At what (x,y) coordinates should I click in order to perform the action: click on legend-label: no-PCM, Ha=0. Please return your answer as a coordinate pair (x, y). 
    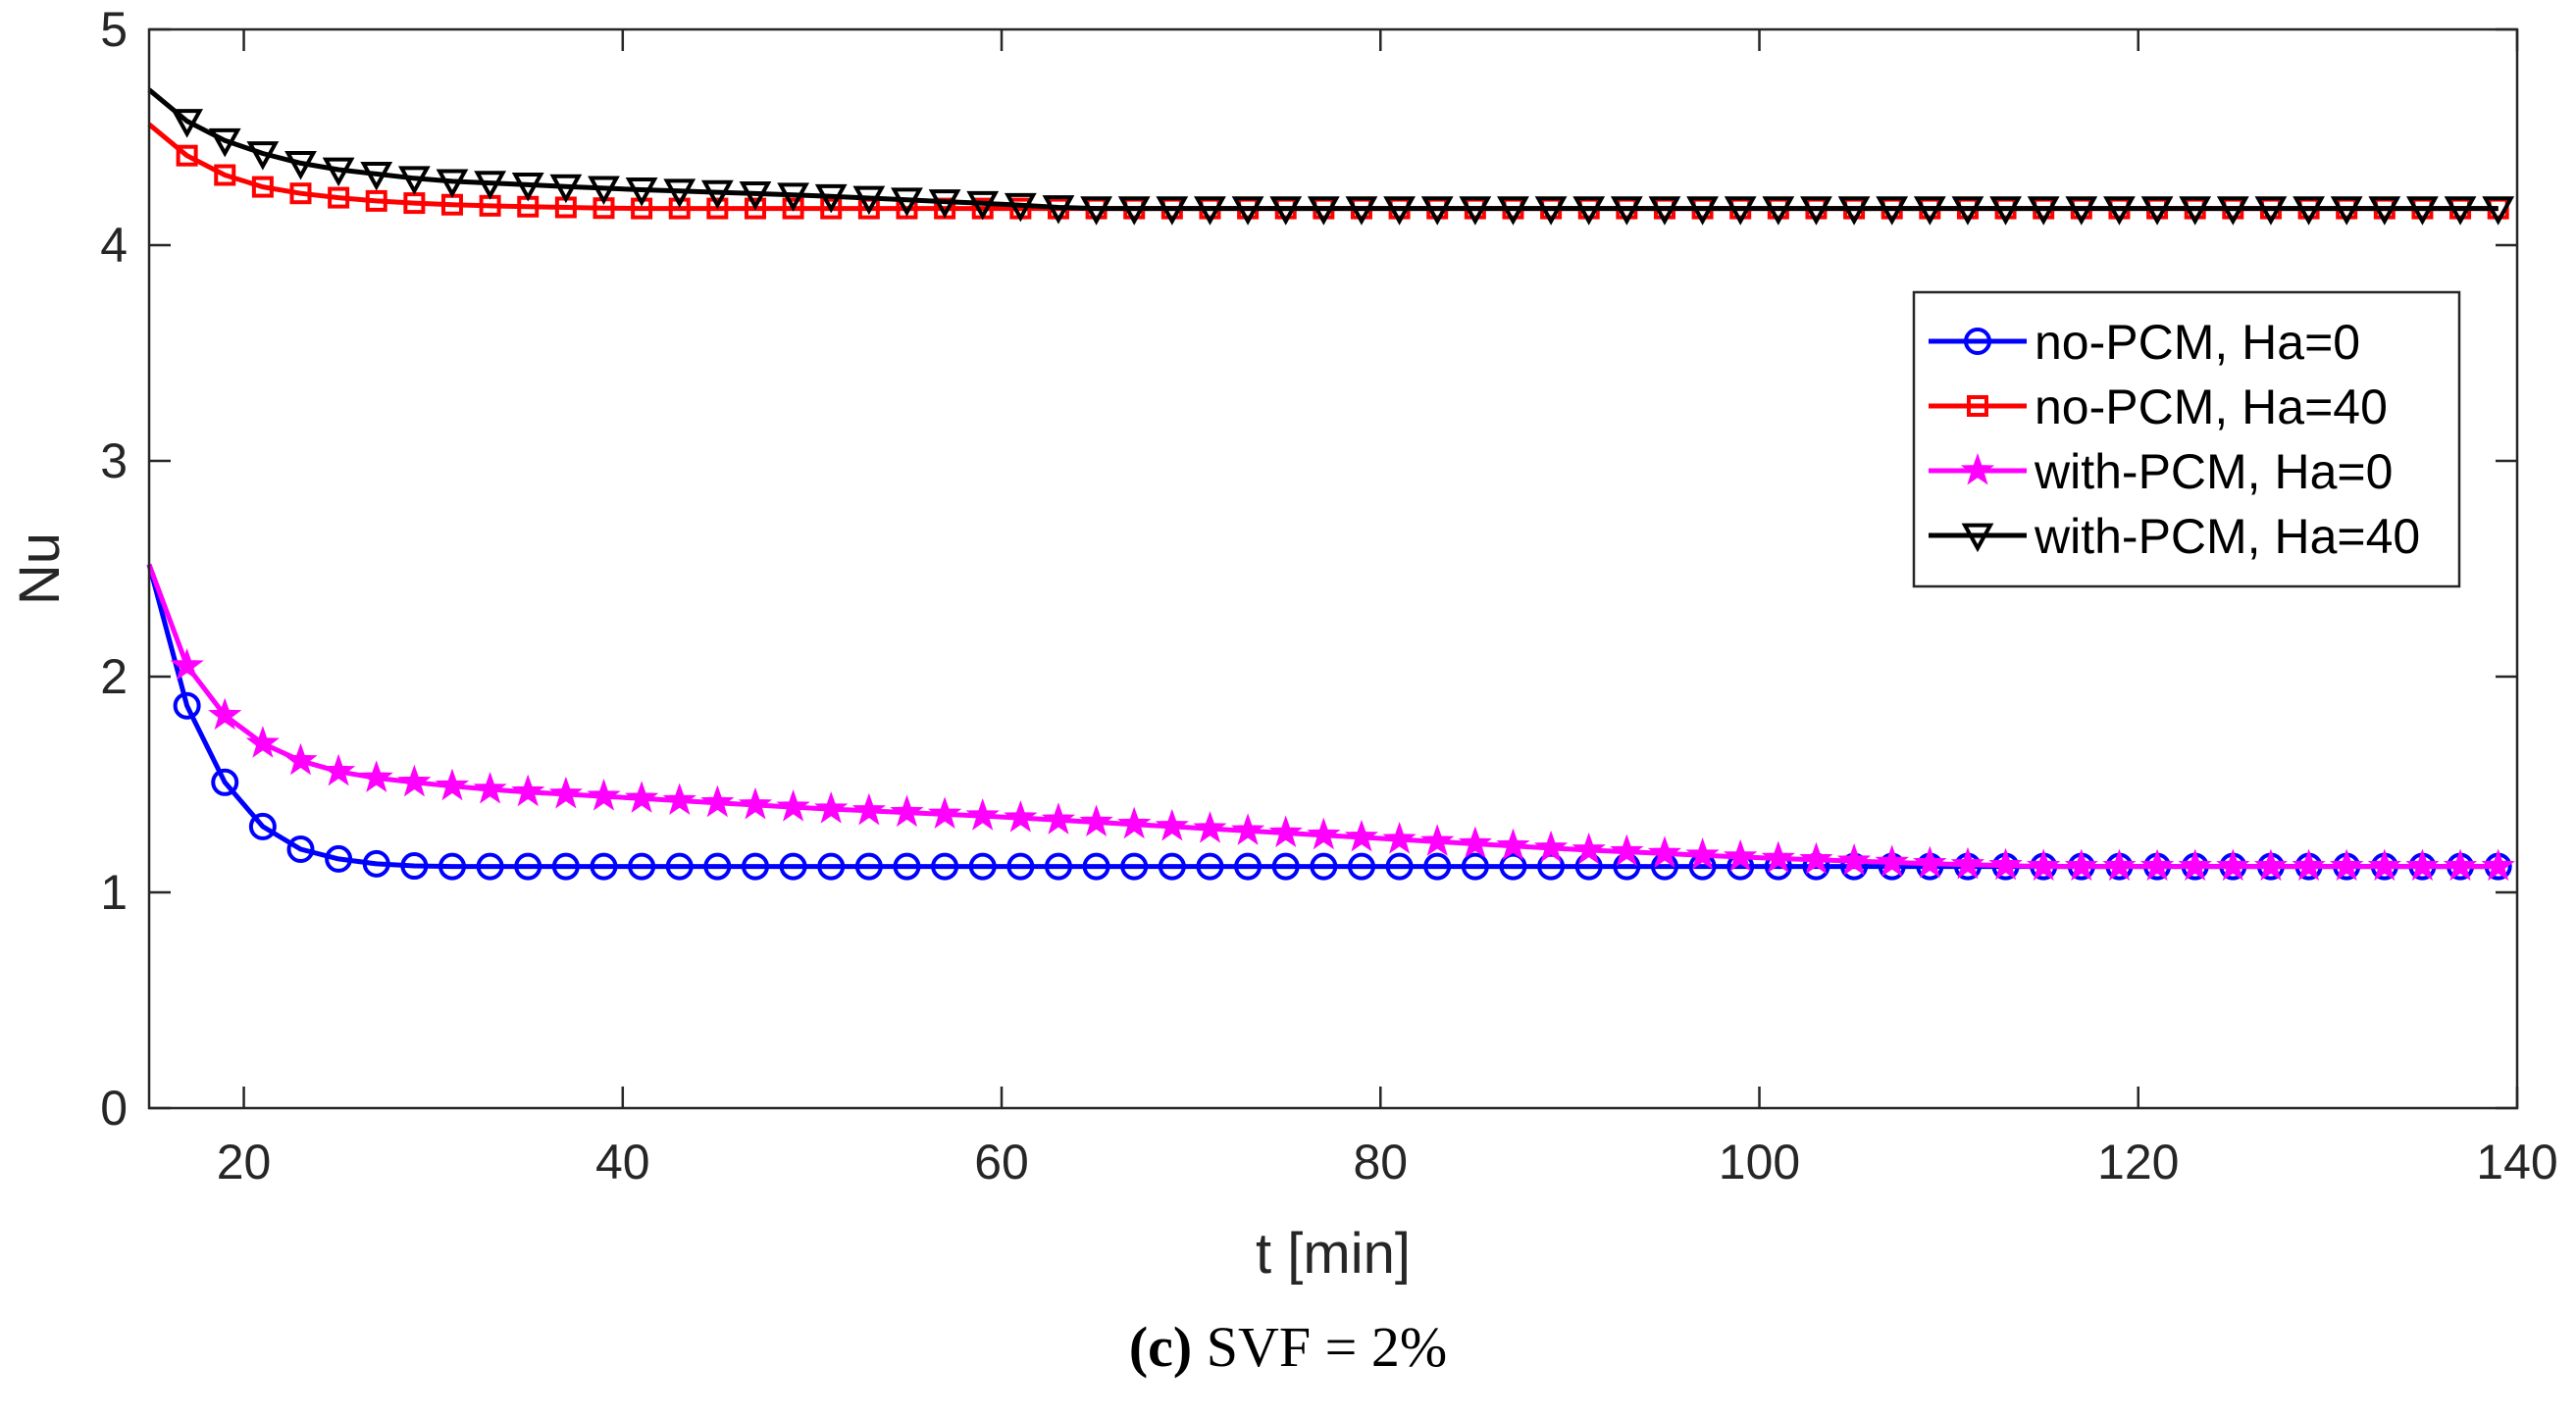
    Looking at the image, I should click on (2197, 343).